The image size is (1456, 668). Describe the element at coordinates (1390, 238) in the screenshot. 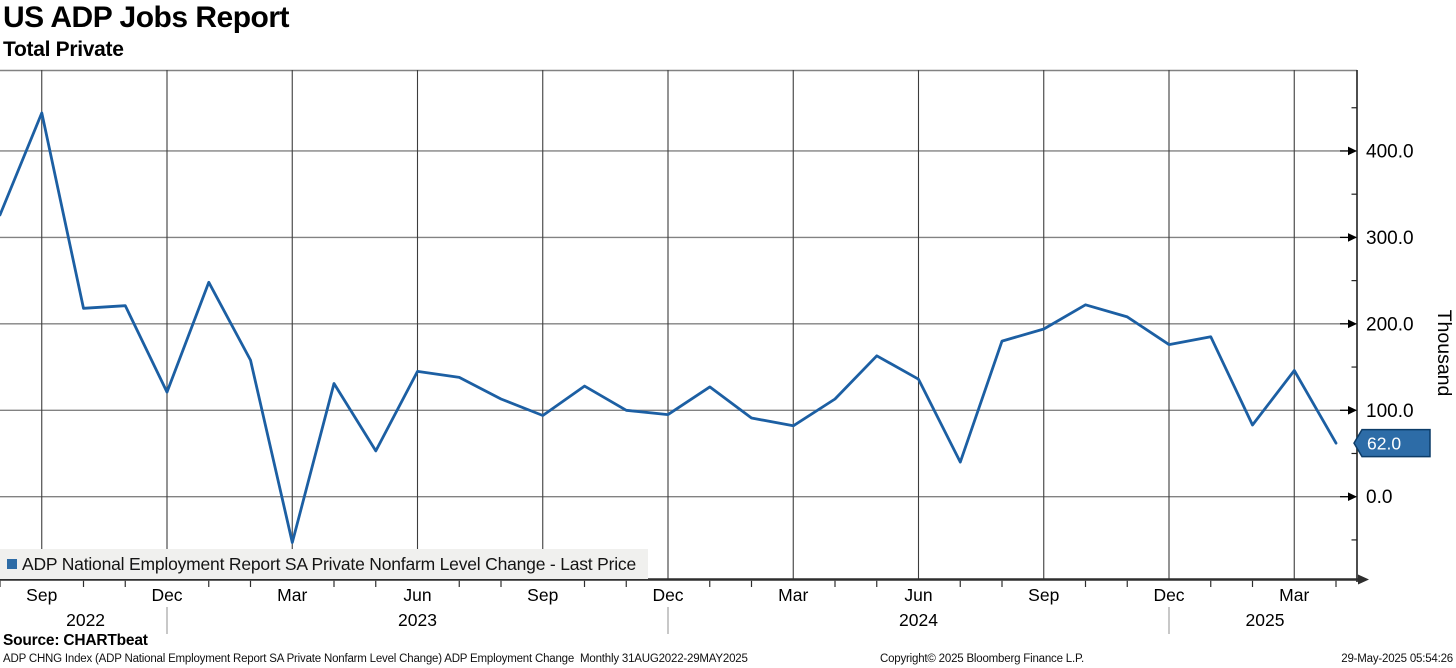

I see `y-axis-tick-label: 300.0` at that location.